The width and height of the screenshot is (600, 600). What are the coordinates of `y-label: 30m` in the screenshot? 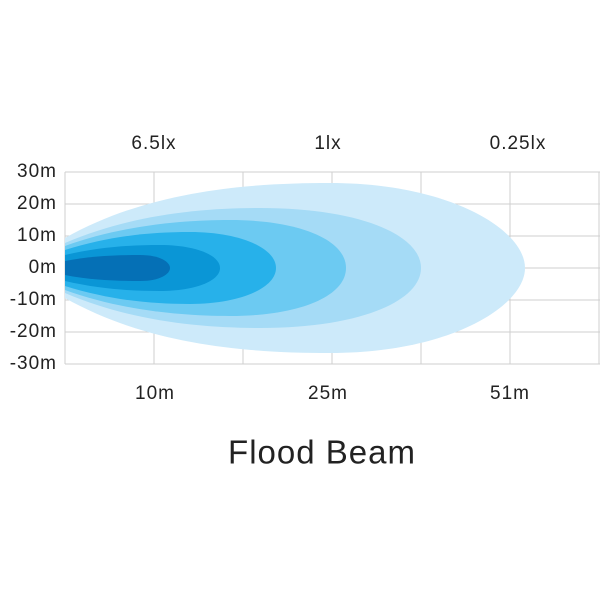 It's located at (37, 171).